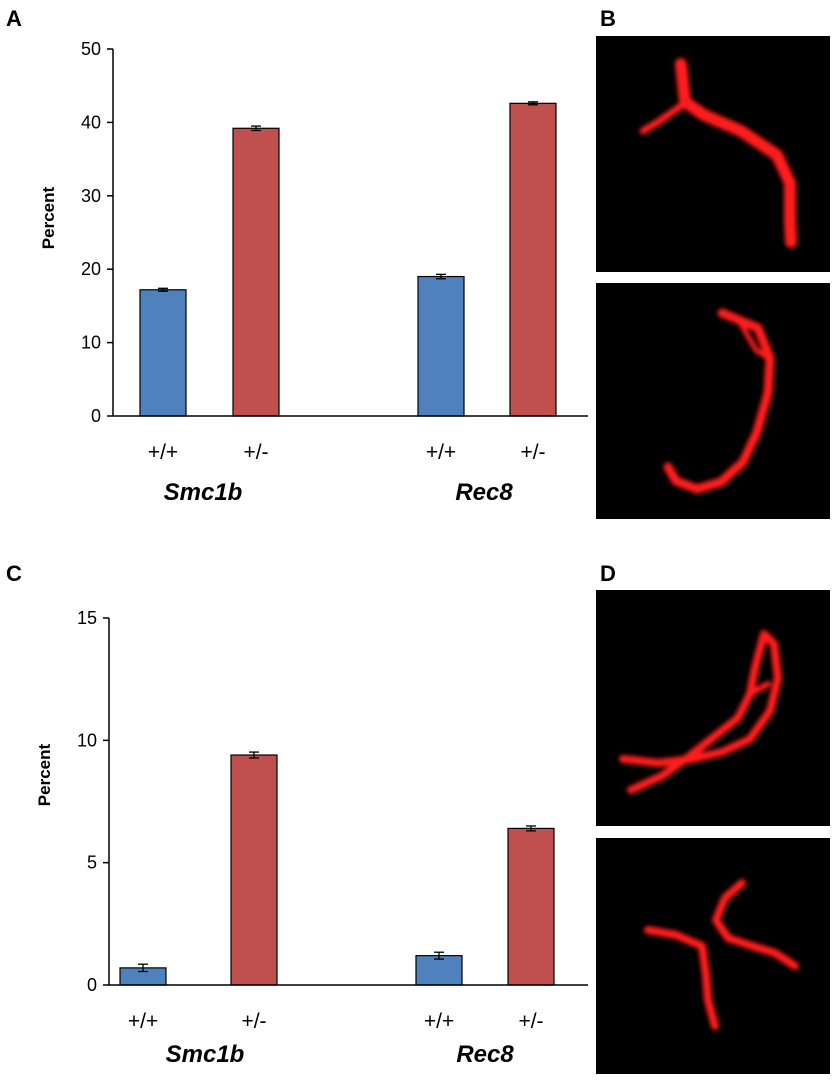 This screenshot has height=1080, width=837. I want to click on panel-label-a: A, so click(14, 18).